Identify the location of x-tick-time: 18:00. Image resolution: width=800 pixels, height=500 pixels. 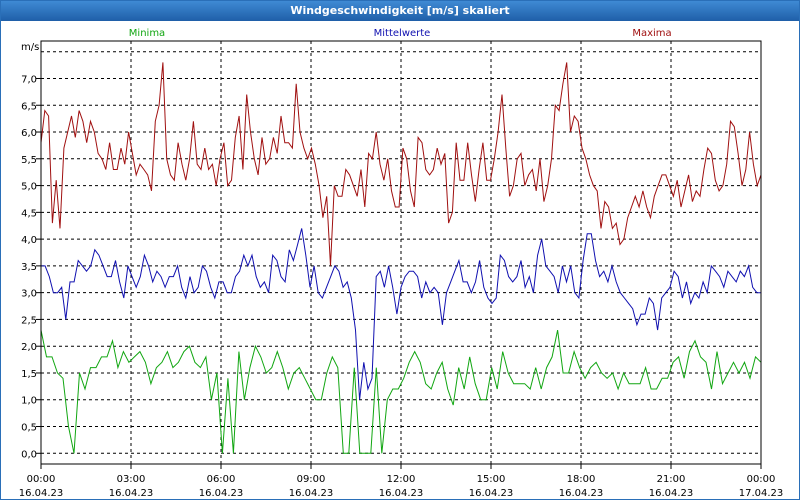
(581, 479).